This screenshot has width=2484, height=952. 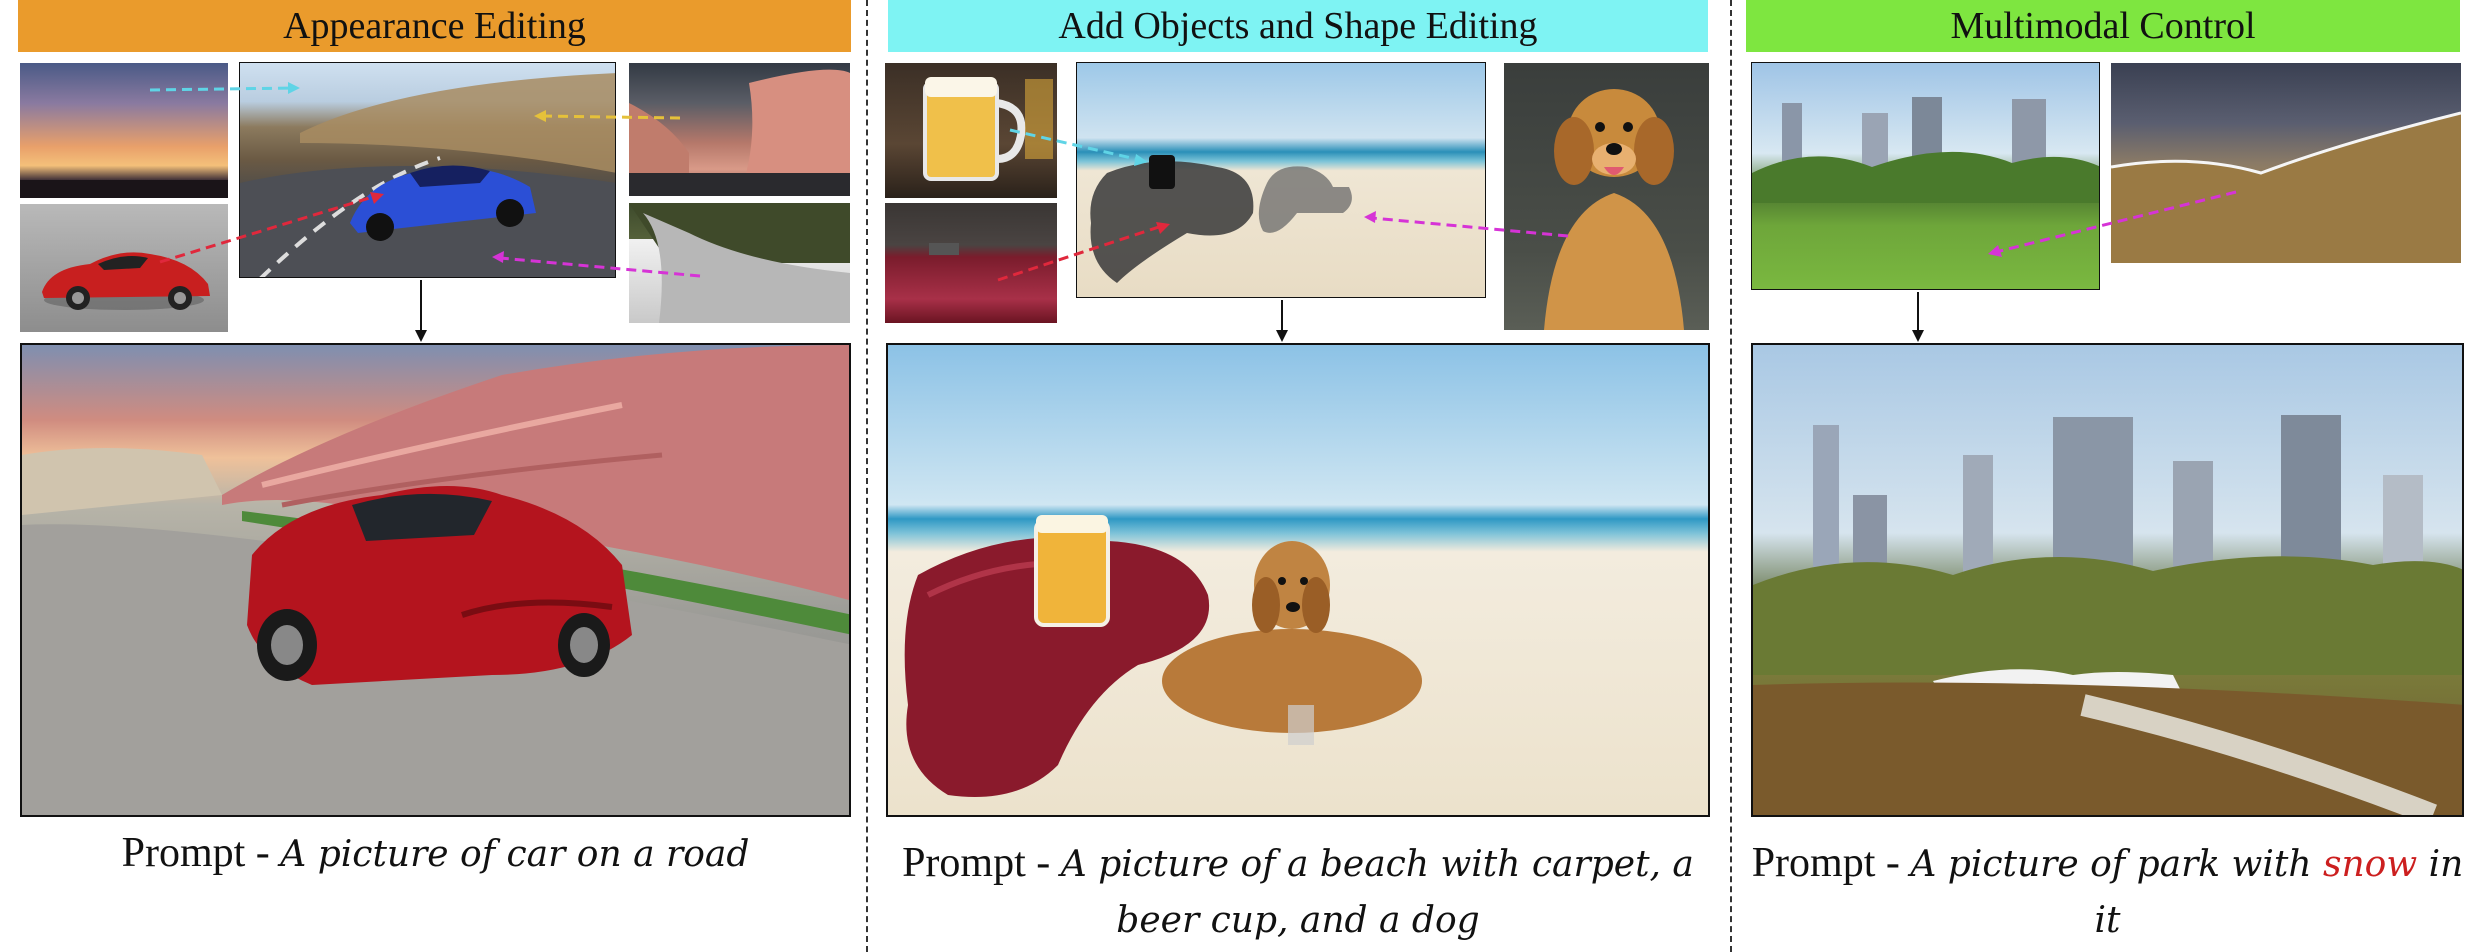 I want to click on panel-1-header: Appearance Editing, so click(x=434, y=26).